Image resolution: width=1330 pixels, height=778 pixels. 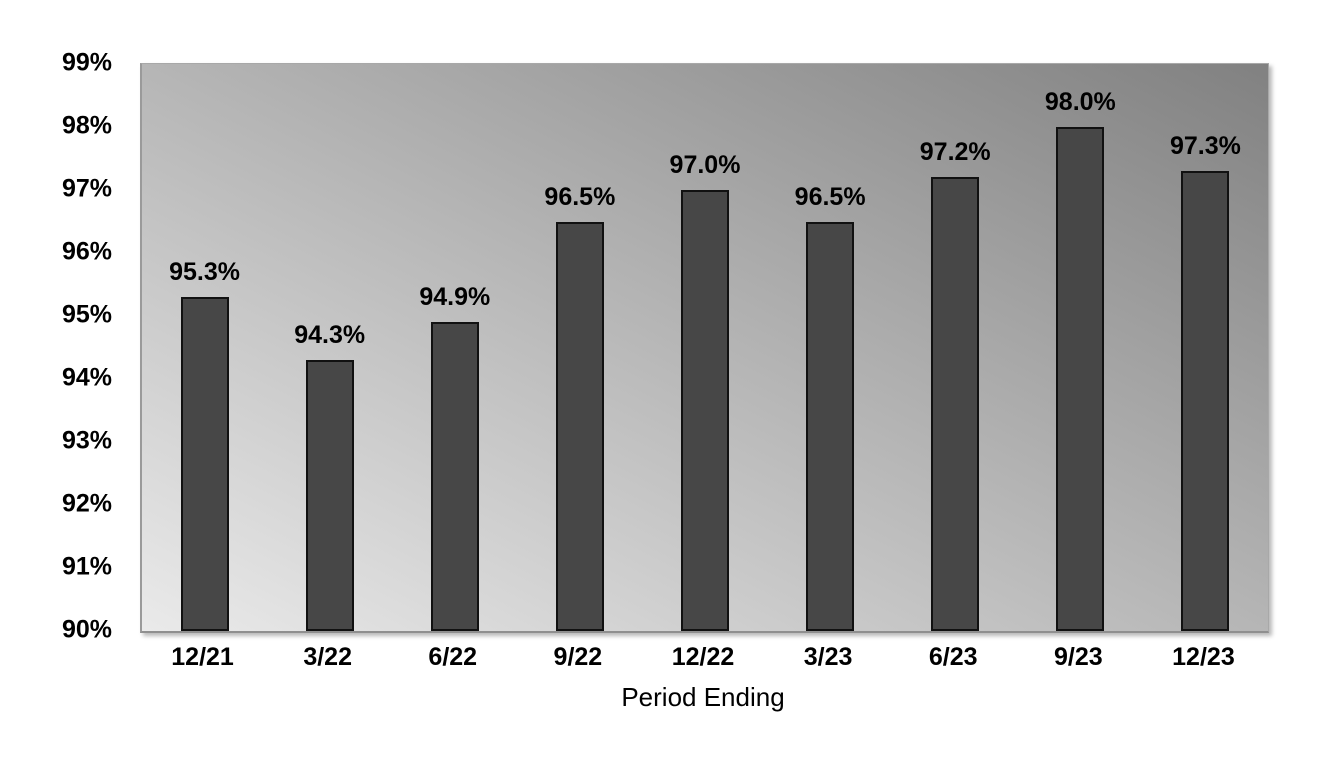 What do you see at coordinates (204, 272) in the screenshot?
I see `bar-value-label: 95.3%` at bounding box center [204, 272].